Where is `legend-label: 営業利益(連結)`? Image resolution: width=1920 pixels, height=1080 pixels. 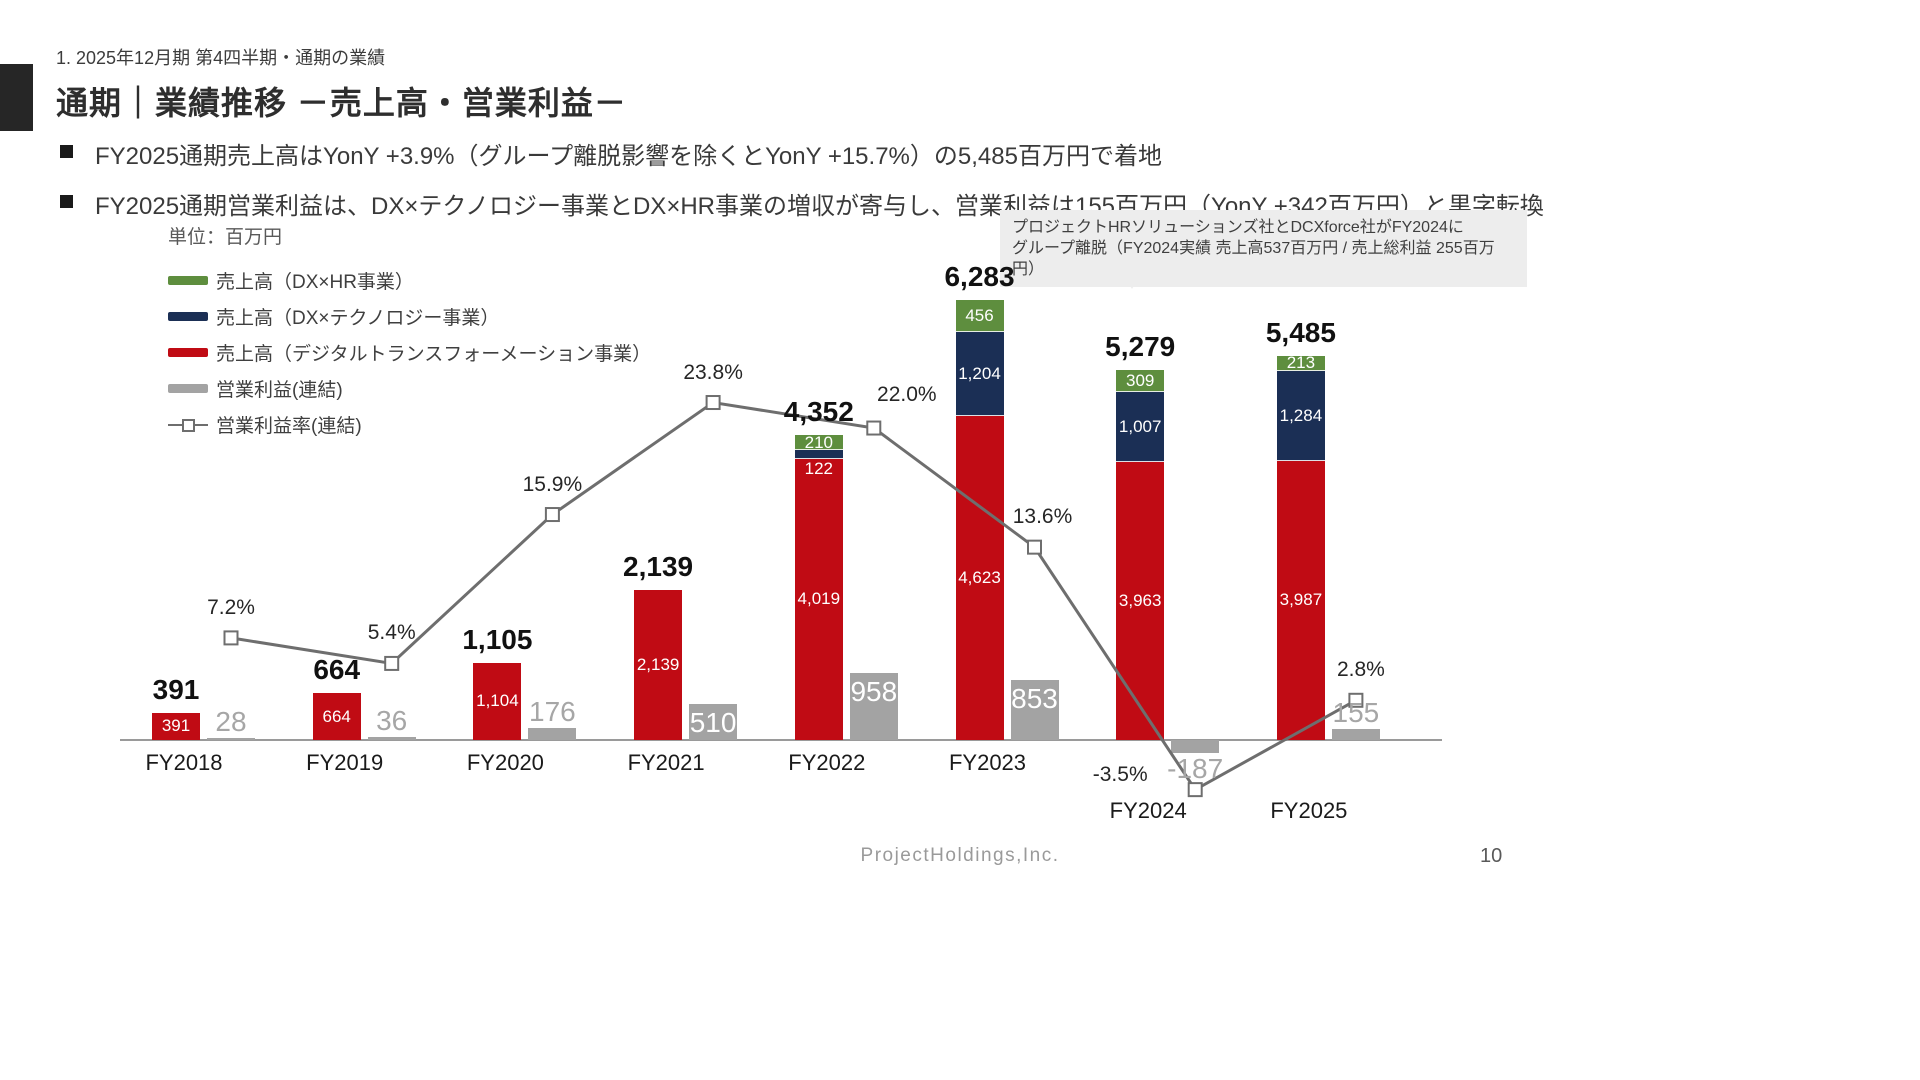
legend-label: 営業利益(連結) is located at coordinates (279, 390).